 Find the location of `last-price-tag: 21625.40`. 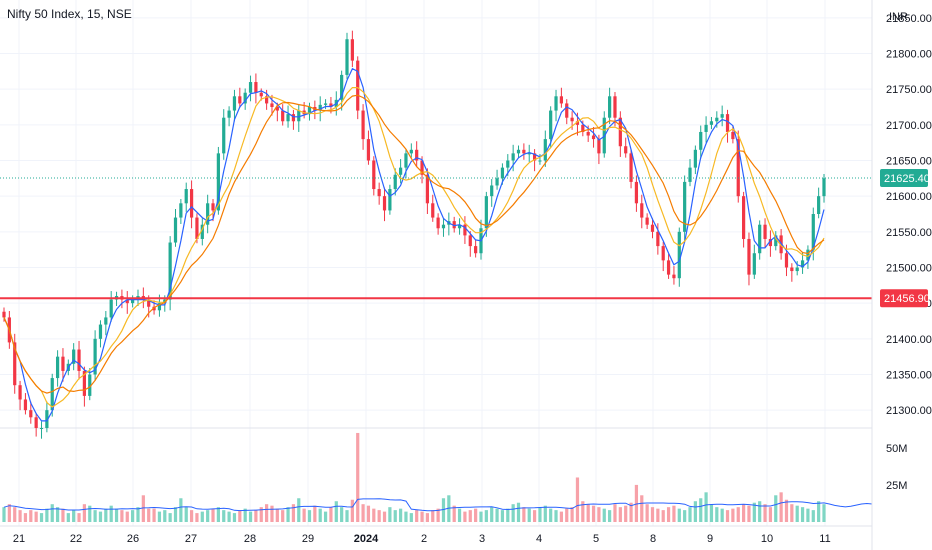

last-price-tag: 21625.40 is located at coordinates (905, 178).